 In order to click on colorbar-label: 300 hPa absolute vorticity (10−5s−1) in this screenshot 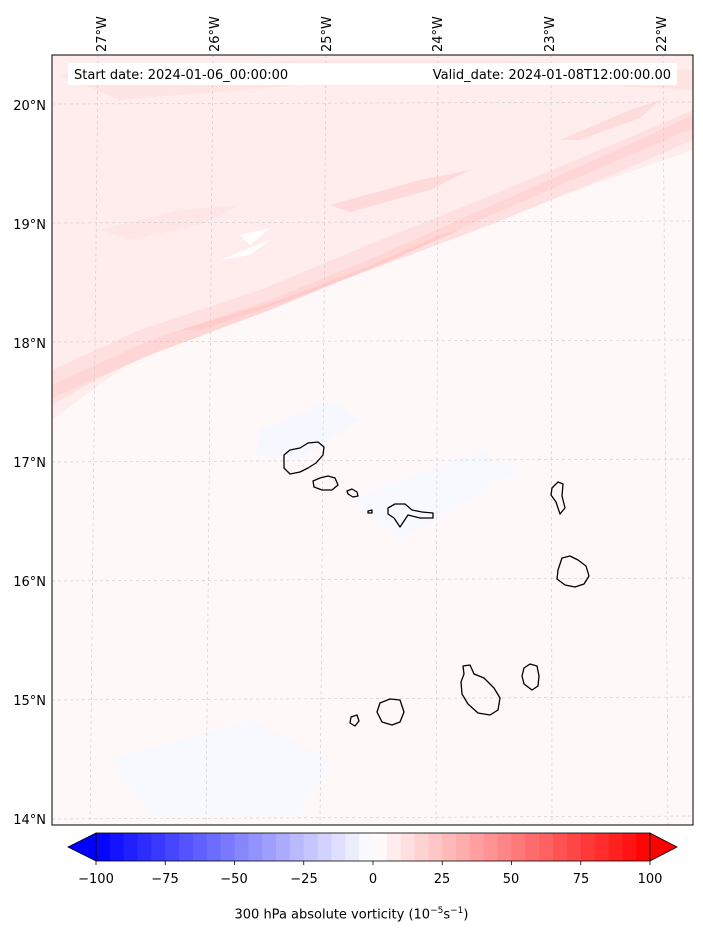, I will do `click(351, 914)`.